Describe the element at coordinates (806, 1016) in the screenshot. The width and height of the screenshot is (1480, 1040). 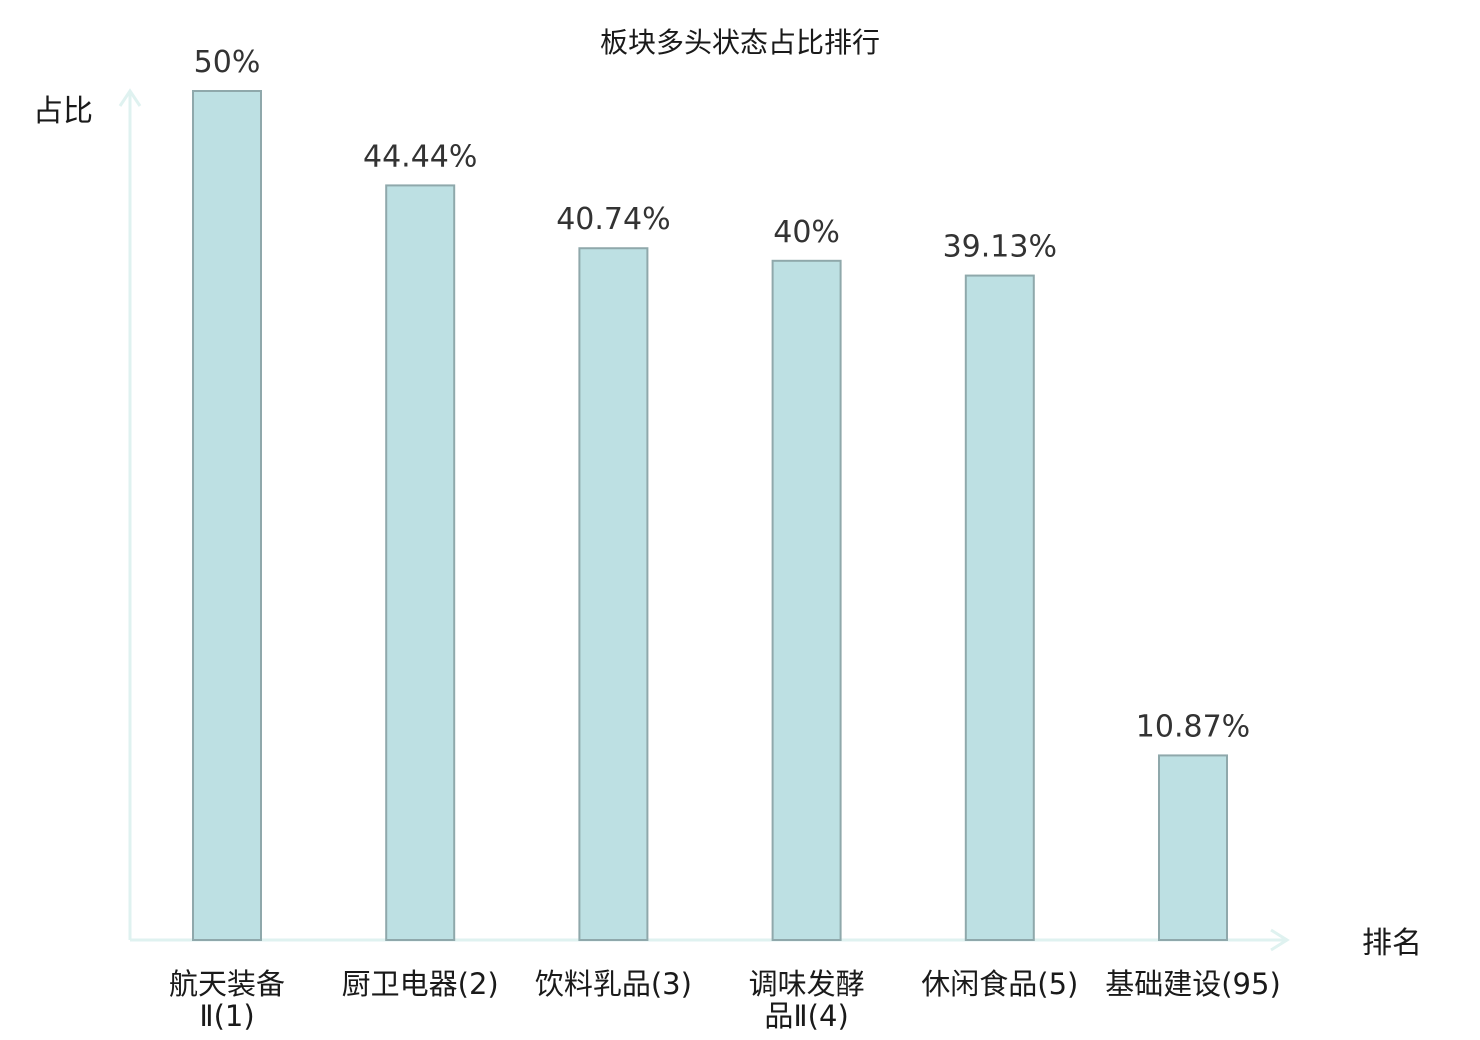
I see `category-label-4-line-2: 品Ⅱ(4)` at that location.